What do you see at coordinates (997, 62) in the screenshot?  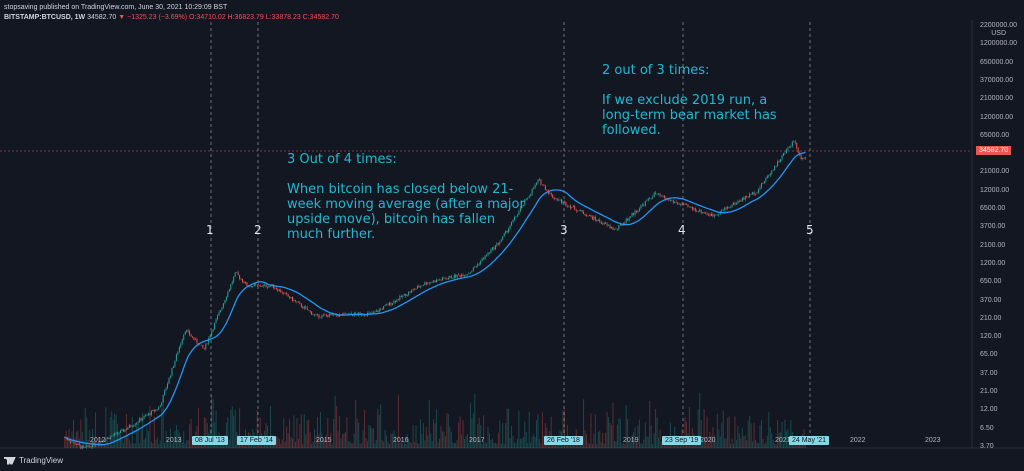 I see `price-tick-label: 650000.00` at bounding box center [997, 62].